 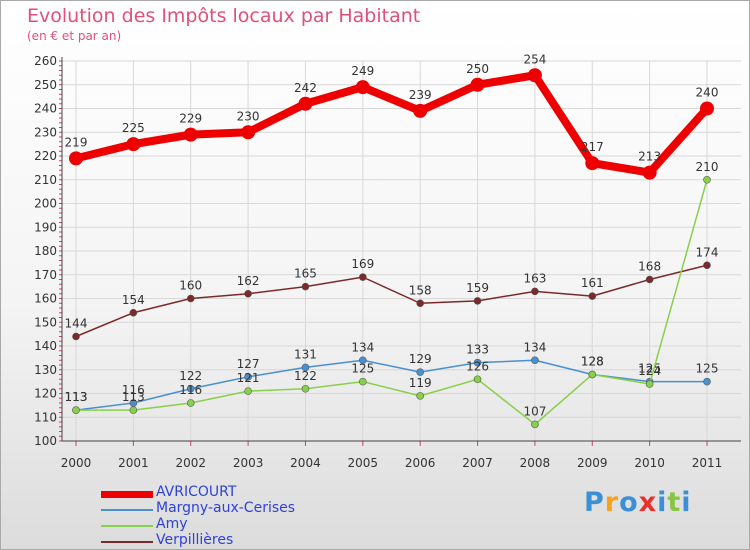 What do you see at coordinates (248, 281) in the screenshot?
I see `series-verpillieres-data-label: 162` at bounding box center [248, 281].